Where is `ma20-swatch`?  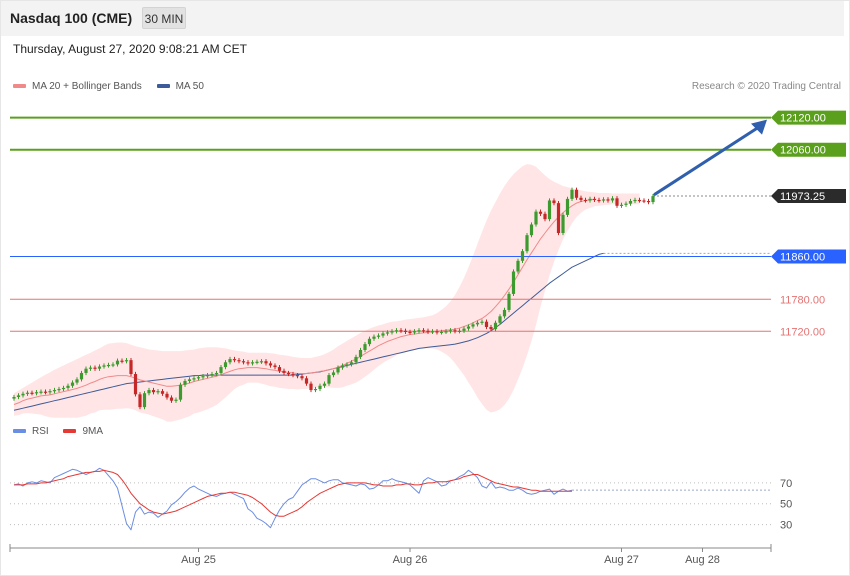 ma20-swatch is located at coordinates (19, 86).